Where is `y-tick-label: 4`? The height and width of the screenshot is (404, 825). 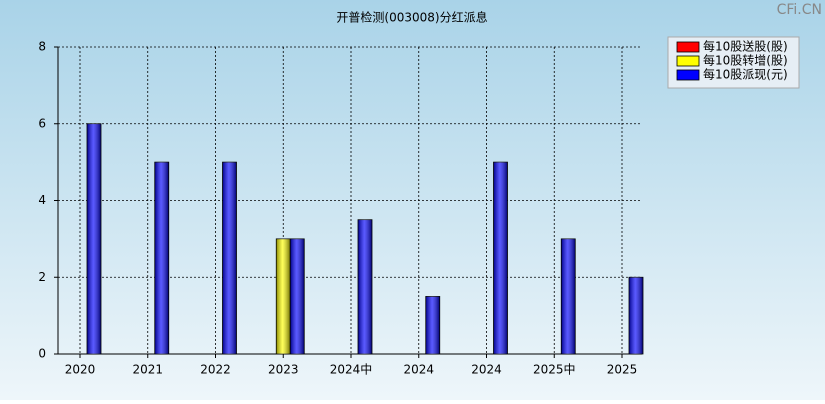
y-tick-label: 4 is located at coordinates (42, 200).